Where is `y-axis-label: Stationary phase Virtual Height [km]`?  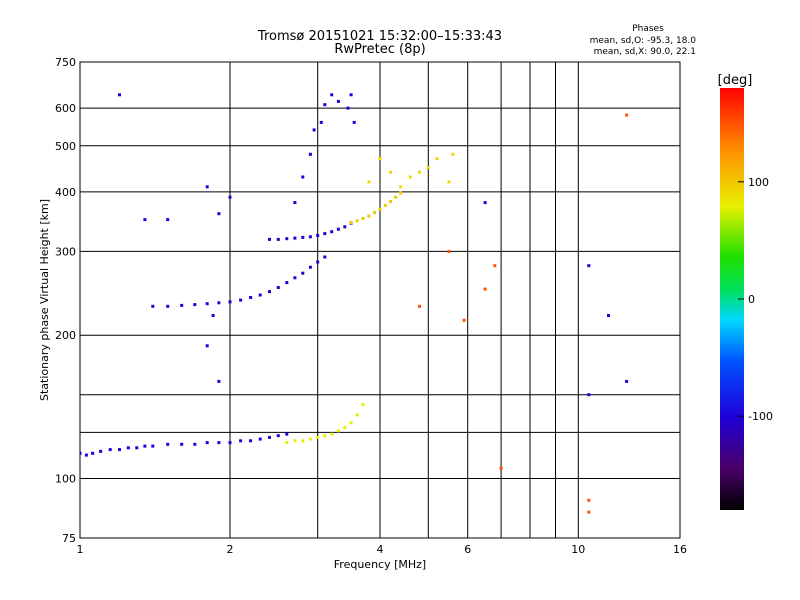 y-axis-label: Stationary phase Virtual Height [km] is located at coordinates (44, 300).